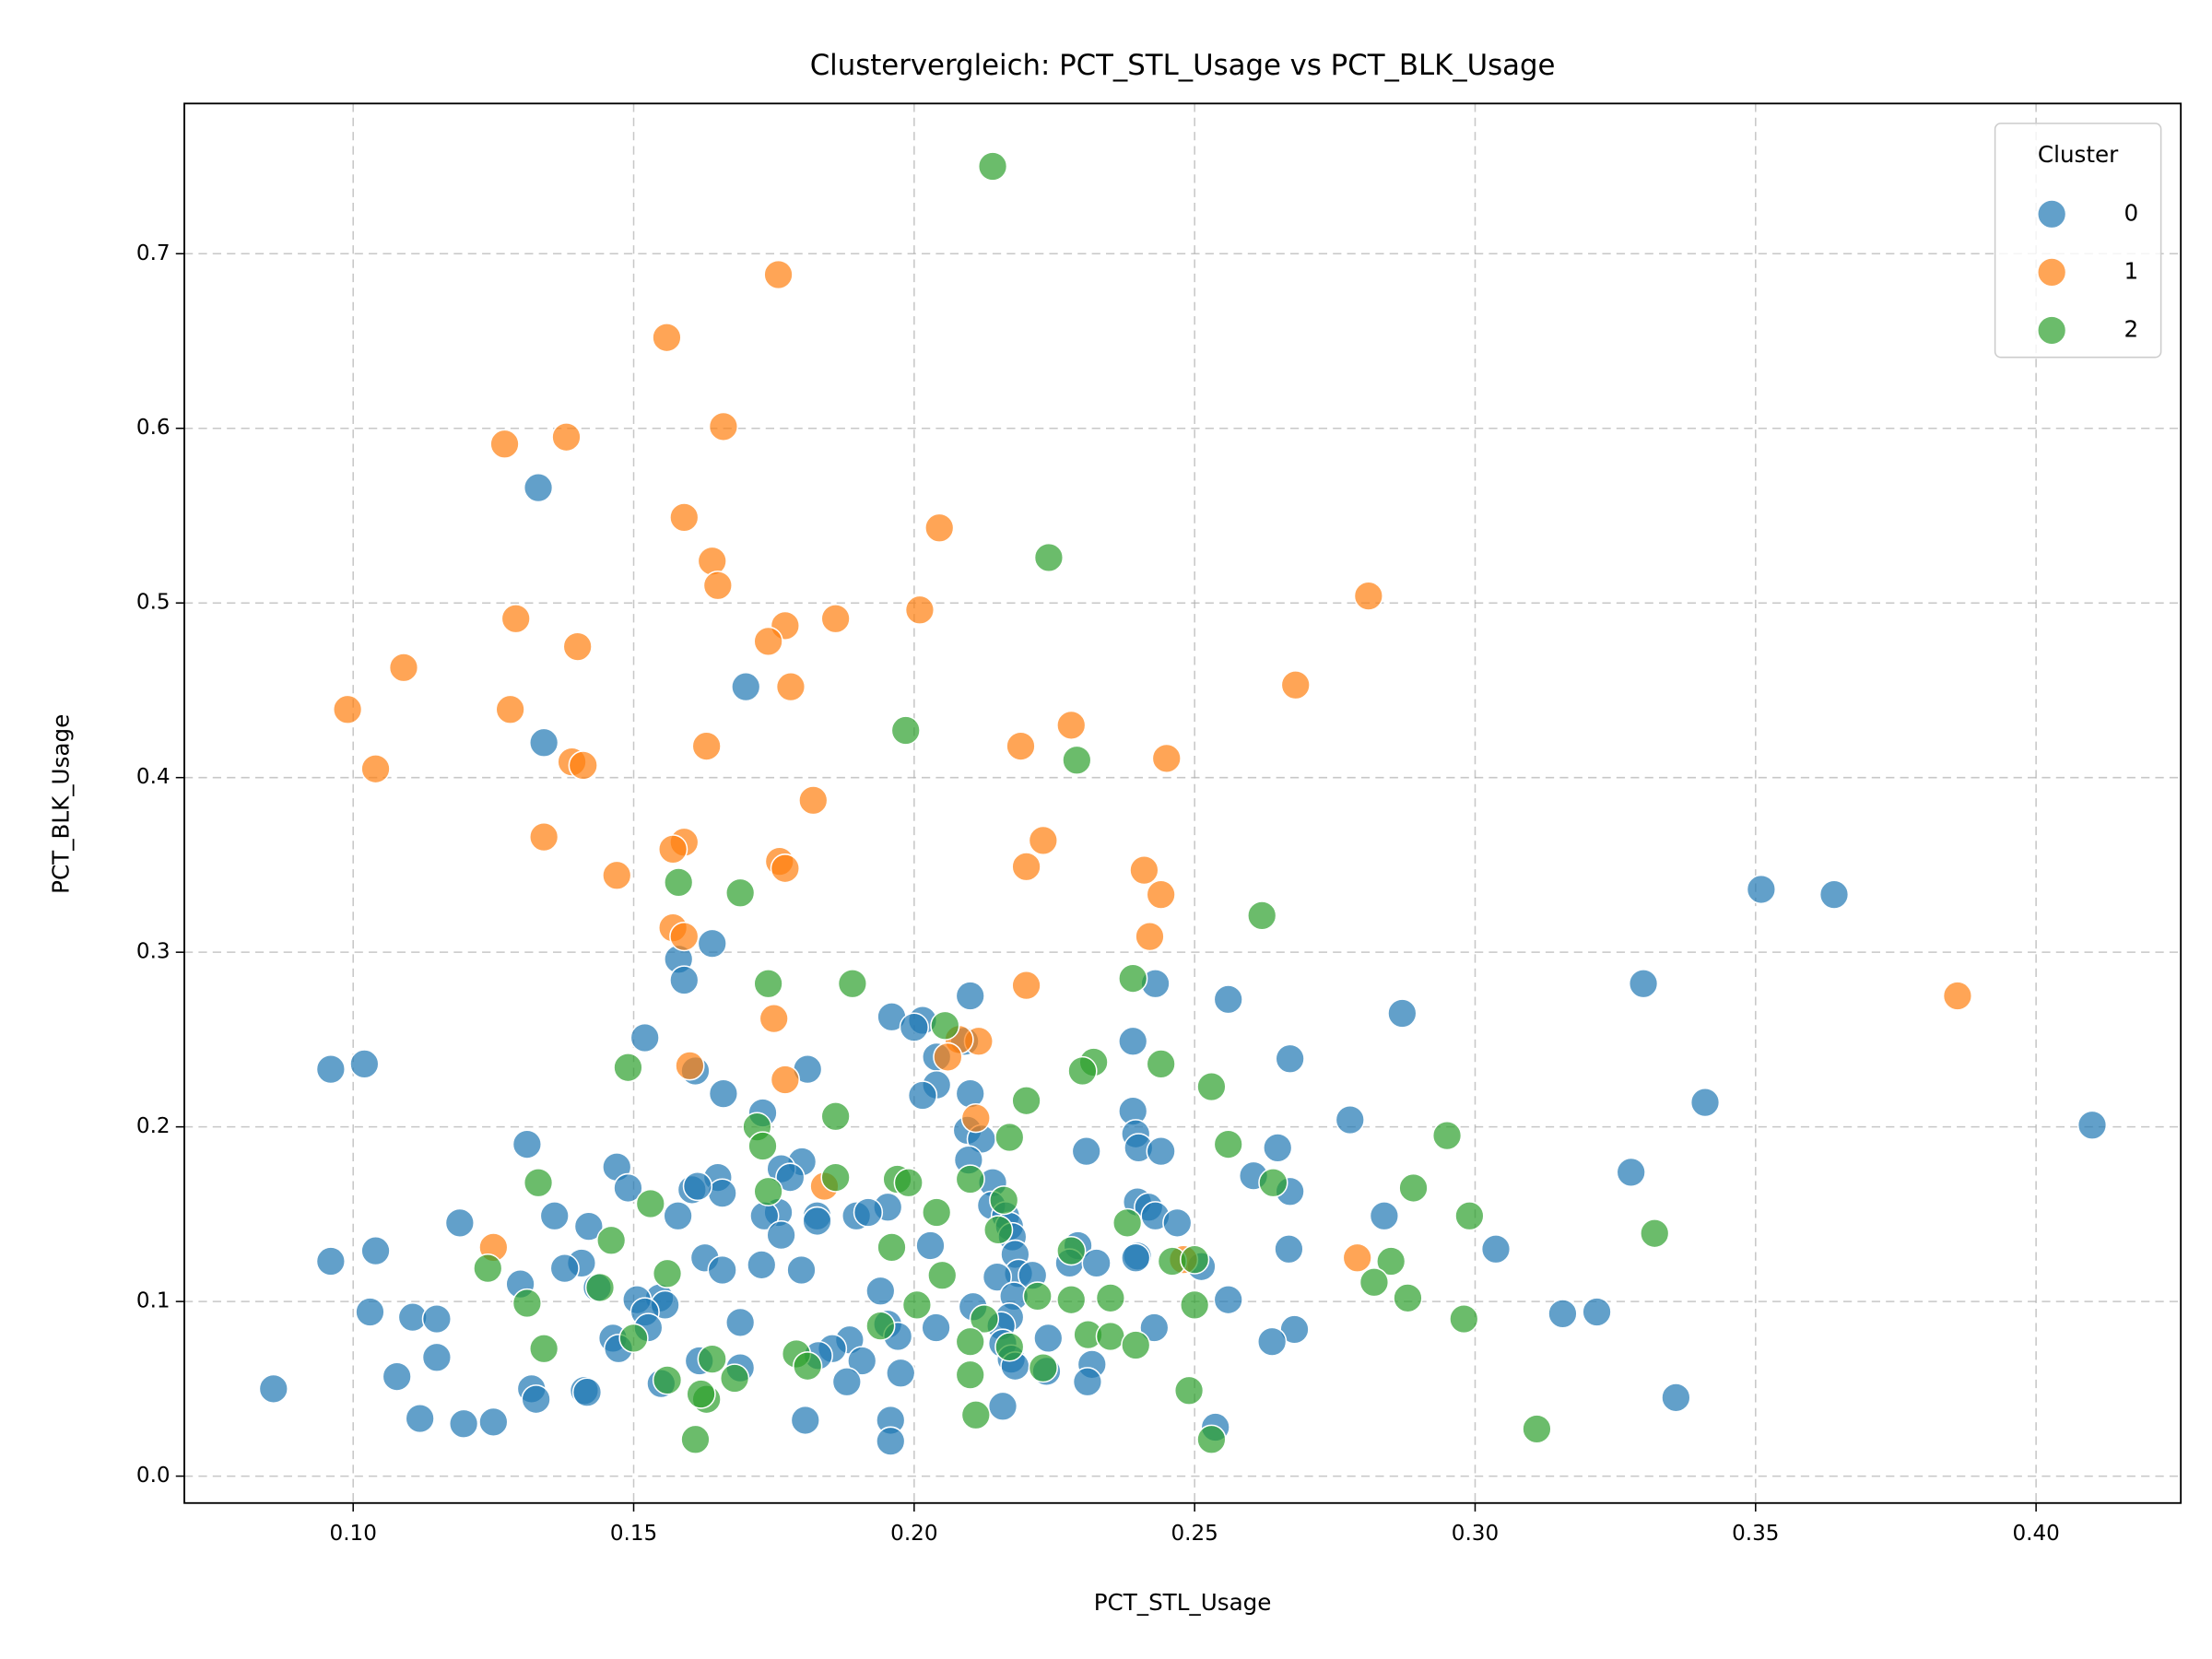  Describe the element at coordinates (1755, 1534) in the screenshot. I see `x-tick-label: 0.35` at that location.